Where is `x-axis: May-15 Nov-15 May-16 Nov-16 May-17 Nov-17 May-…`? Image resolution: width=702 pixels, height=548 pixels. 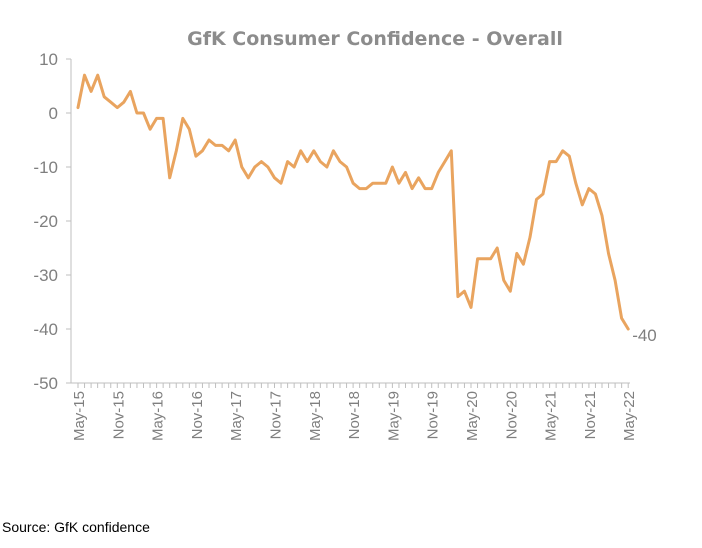 x-axis: May-15 Nov-15 May-16 Nov-16 May-17 Nov-17 May-… is located at coordinates (354, 411).